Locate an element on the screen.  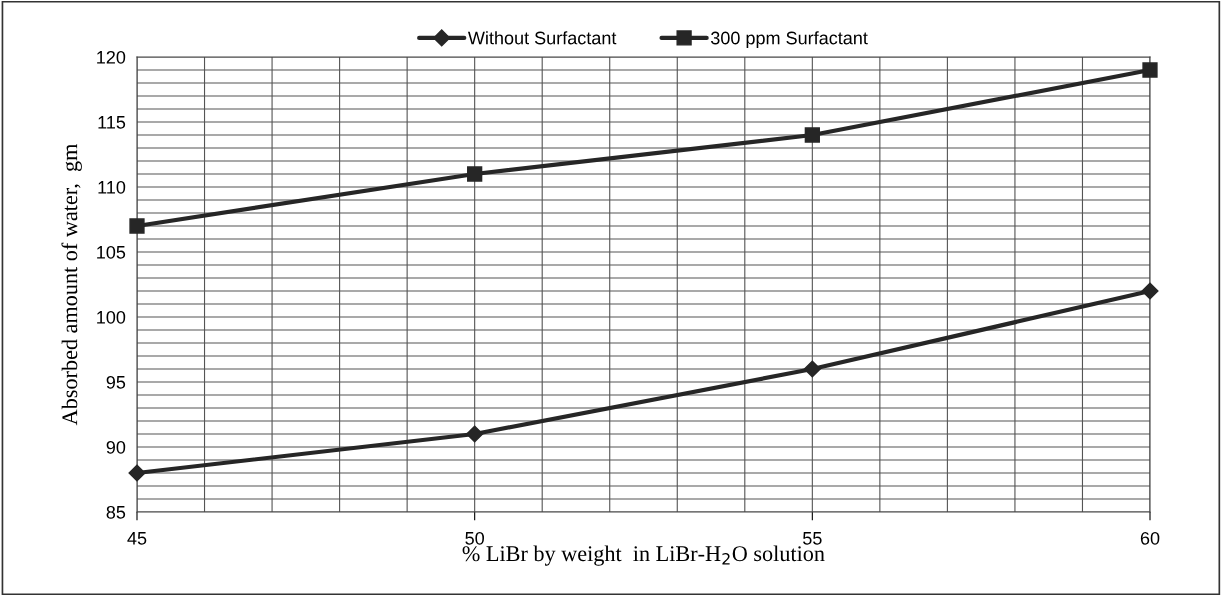
x-tick-label: 60 is located at coordinates (1150, 538).